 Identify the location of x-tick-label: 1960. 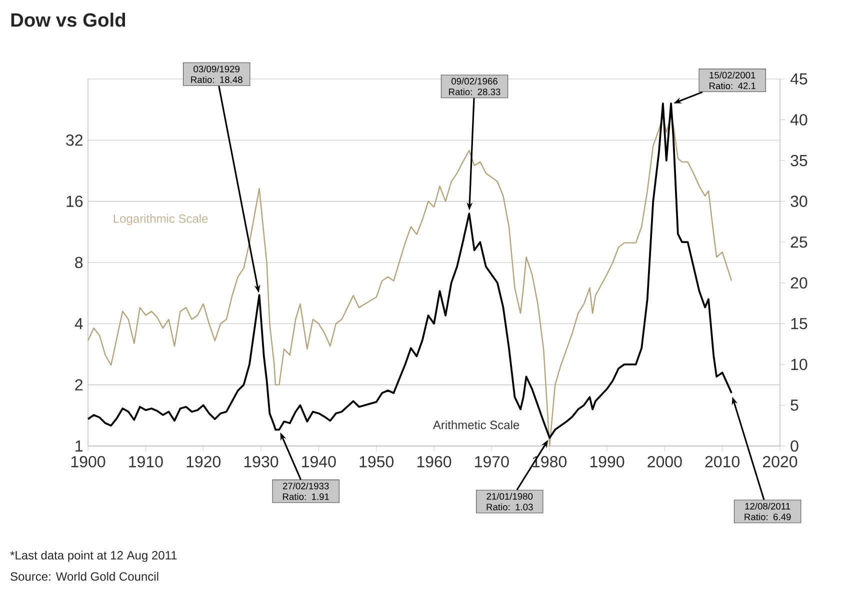
(434, 462).